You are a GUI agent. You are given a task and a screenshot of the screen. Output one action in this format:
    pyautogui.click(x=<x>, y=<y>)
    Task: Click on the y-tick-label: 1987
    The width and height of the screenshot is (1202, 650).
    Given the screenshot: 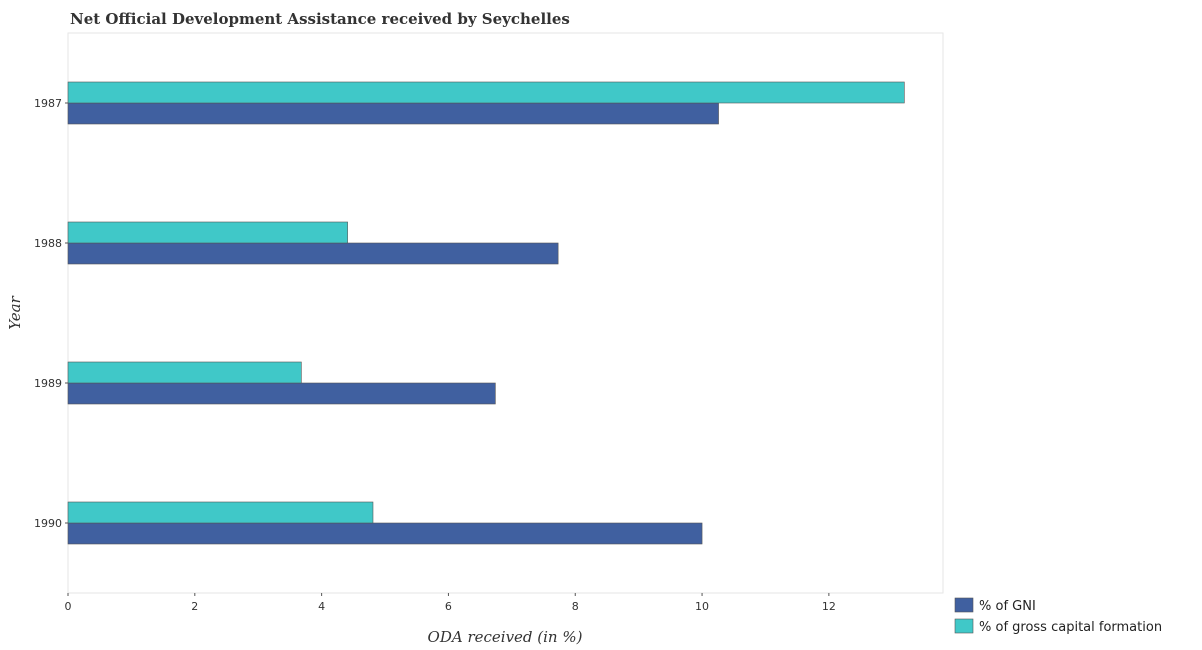 What is the action you would take?
    pyautogui.click(x=48, y=103)
    